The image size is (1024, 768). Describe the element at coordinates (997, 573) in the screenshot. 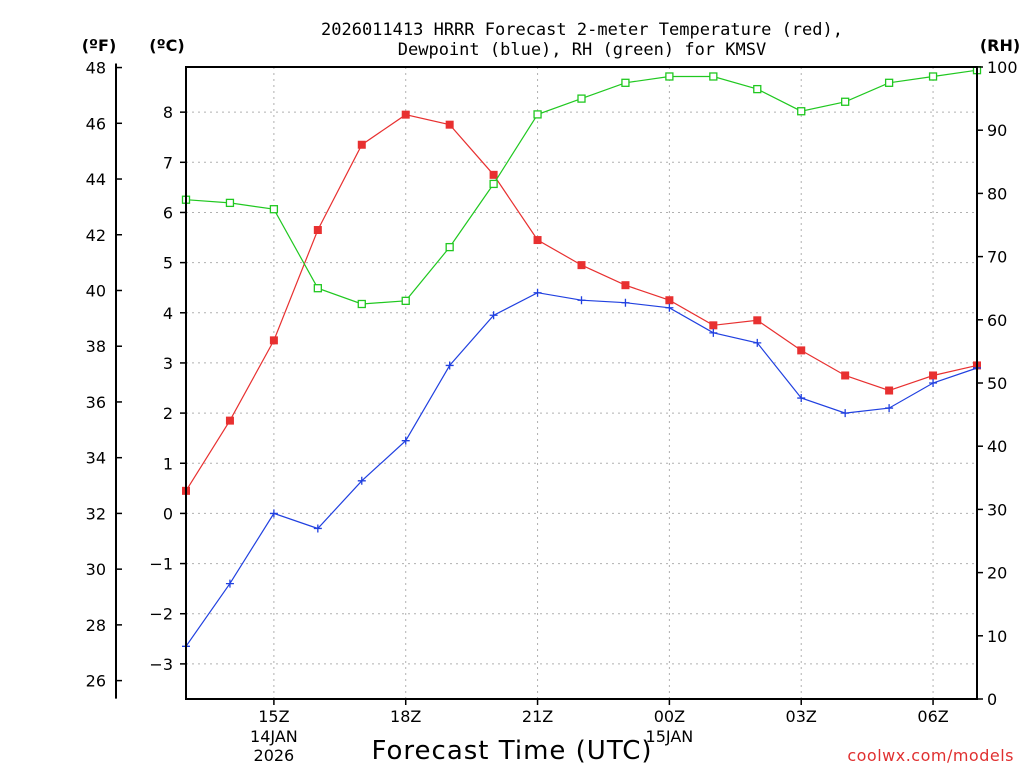

I see `rh-tick-label: 20` at that location.